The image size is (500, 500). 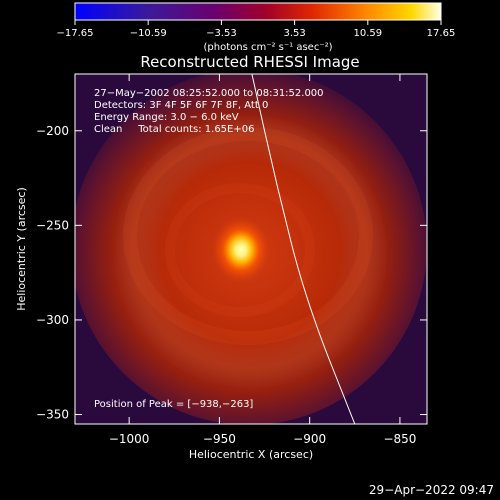 I want to click on footer-timestamp: 29−Apr−2022 09:47, so click(x=431, y=490).